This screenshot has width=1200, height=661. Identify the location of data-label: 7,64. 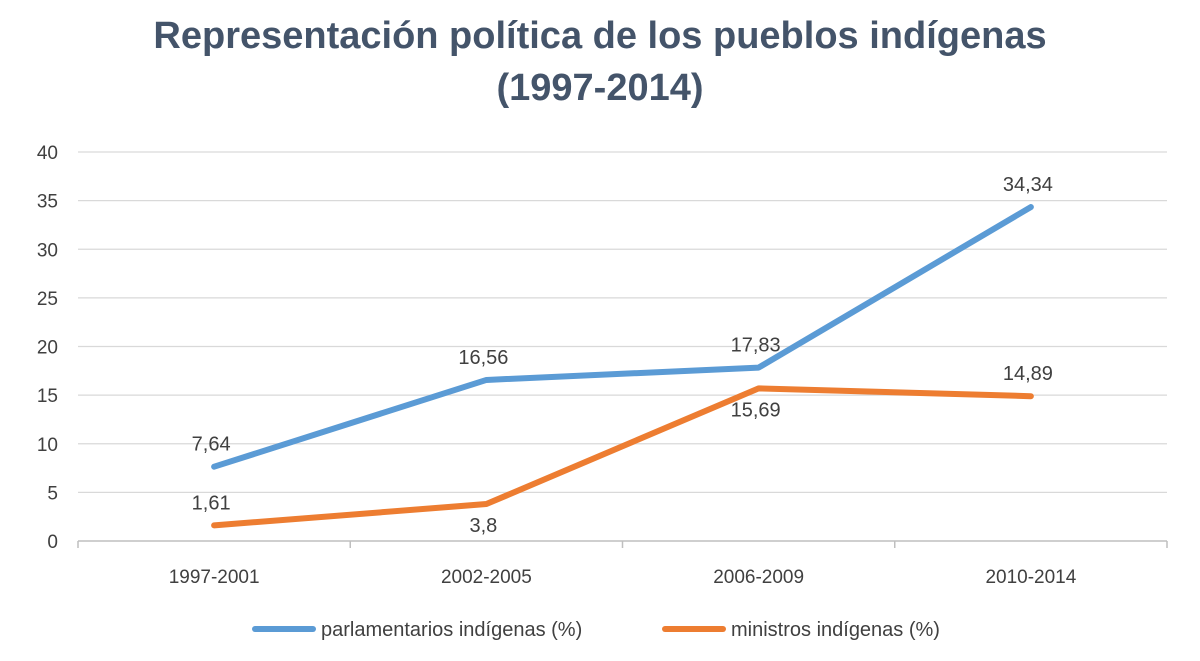
(211, 445).